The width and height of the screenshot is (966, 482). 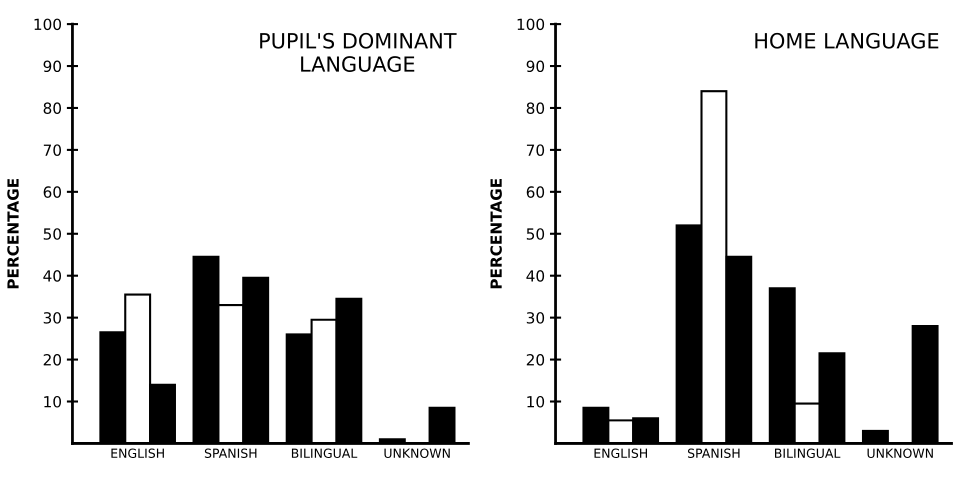 I want to click on text: PUPIL'S DOMINANT LANGUAGE, so click(x=358, y=52).